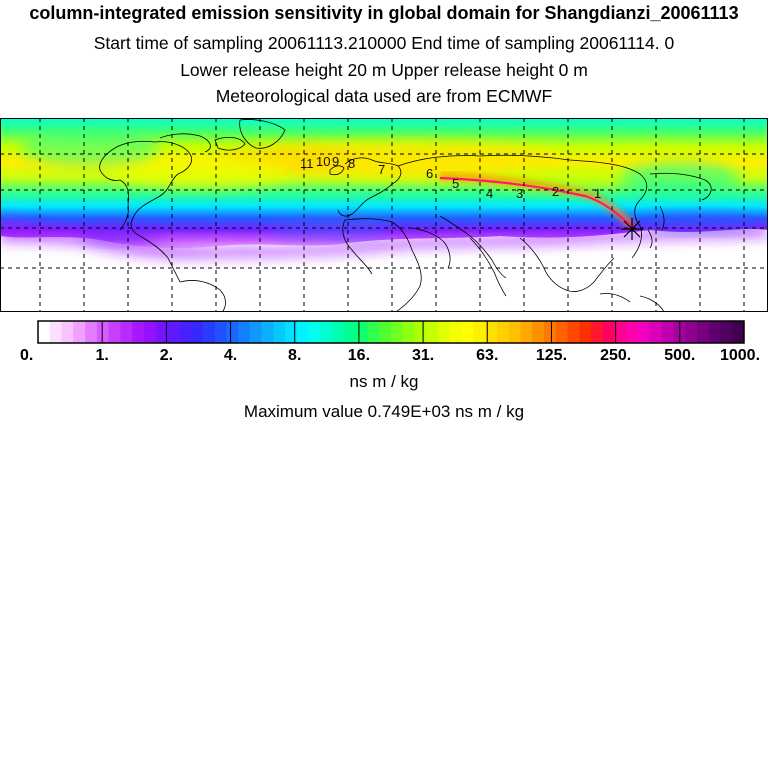  Describe the element at coordinates (335, 161) in the screenshot. I see `trajectory-label: 9` at that location.